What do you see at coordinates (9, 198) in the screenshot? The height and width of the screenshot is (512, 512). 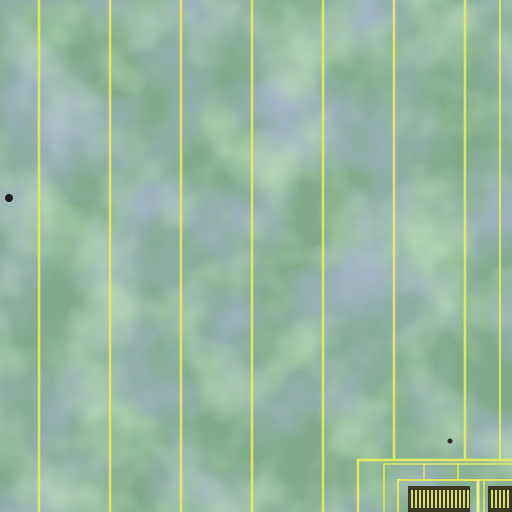 I see `dark-spot` at bounding box center [9, 198].